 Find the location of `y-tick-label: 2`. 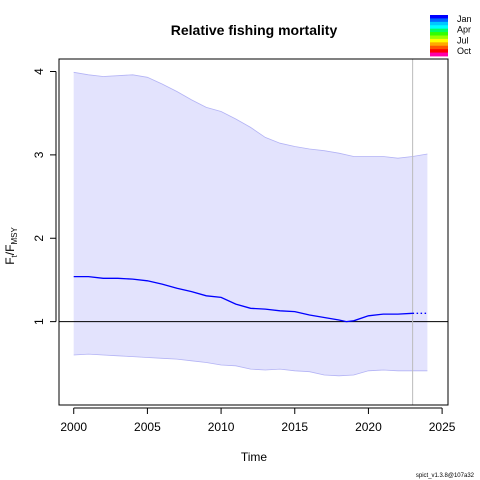

y-tick-label: 2 is located at coordinates (39, 238).